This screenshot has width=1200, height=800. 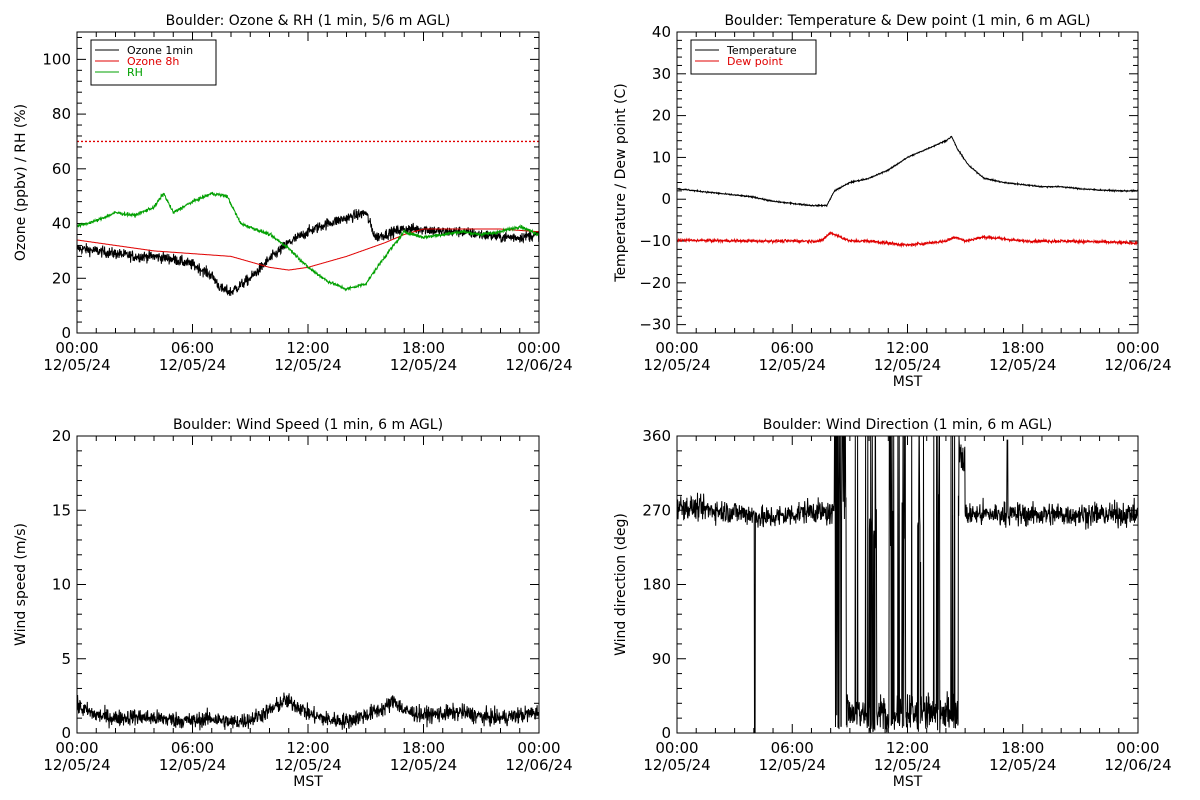 What do you see at coordinates (655, 325) in the screenshot?
I see `y-tick-label: −30` at bounding box center [655, 325].